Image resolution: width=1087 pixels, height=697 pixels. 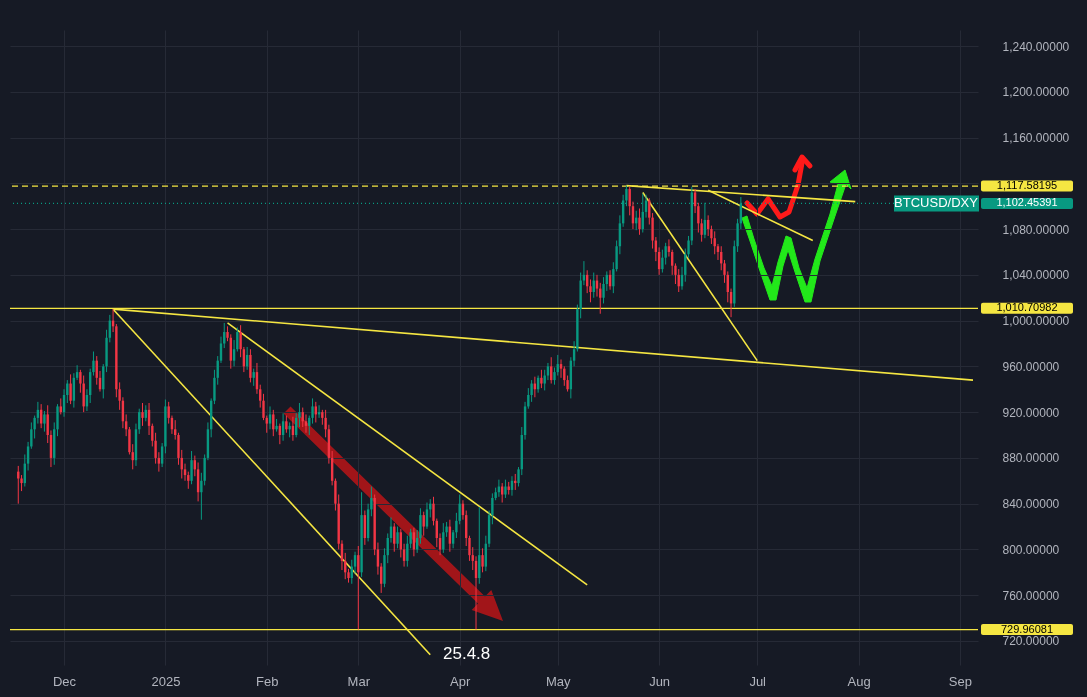 What do you see at coordinates (1036, 275) in the screenshot?
I see `y-tick-label: 1,040.00000` at bounding box center [1036, 275].